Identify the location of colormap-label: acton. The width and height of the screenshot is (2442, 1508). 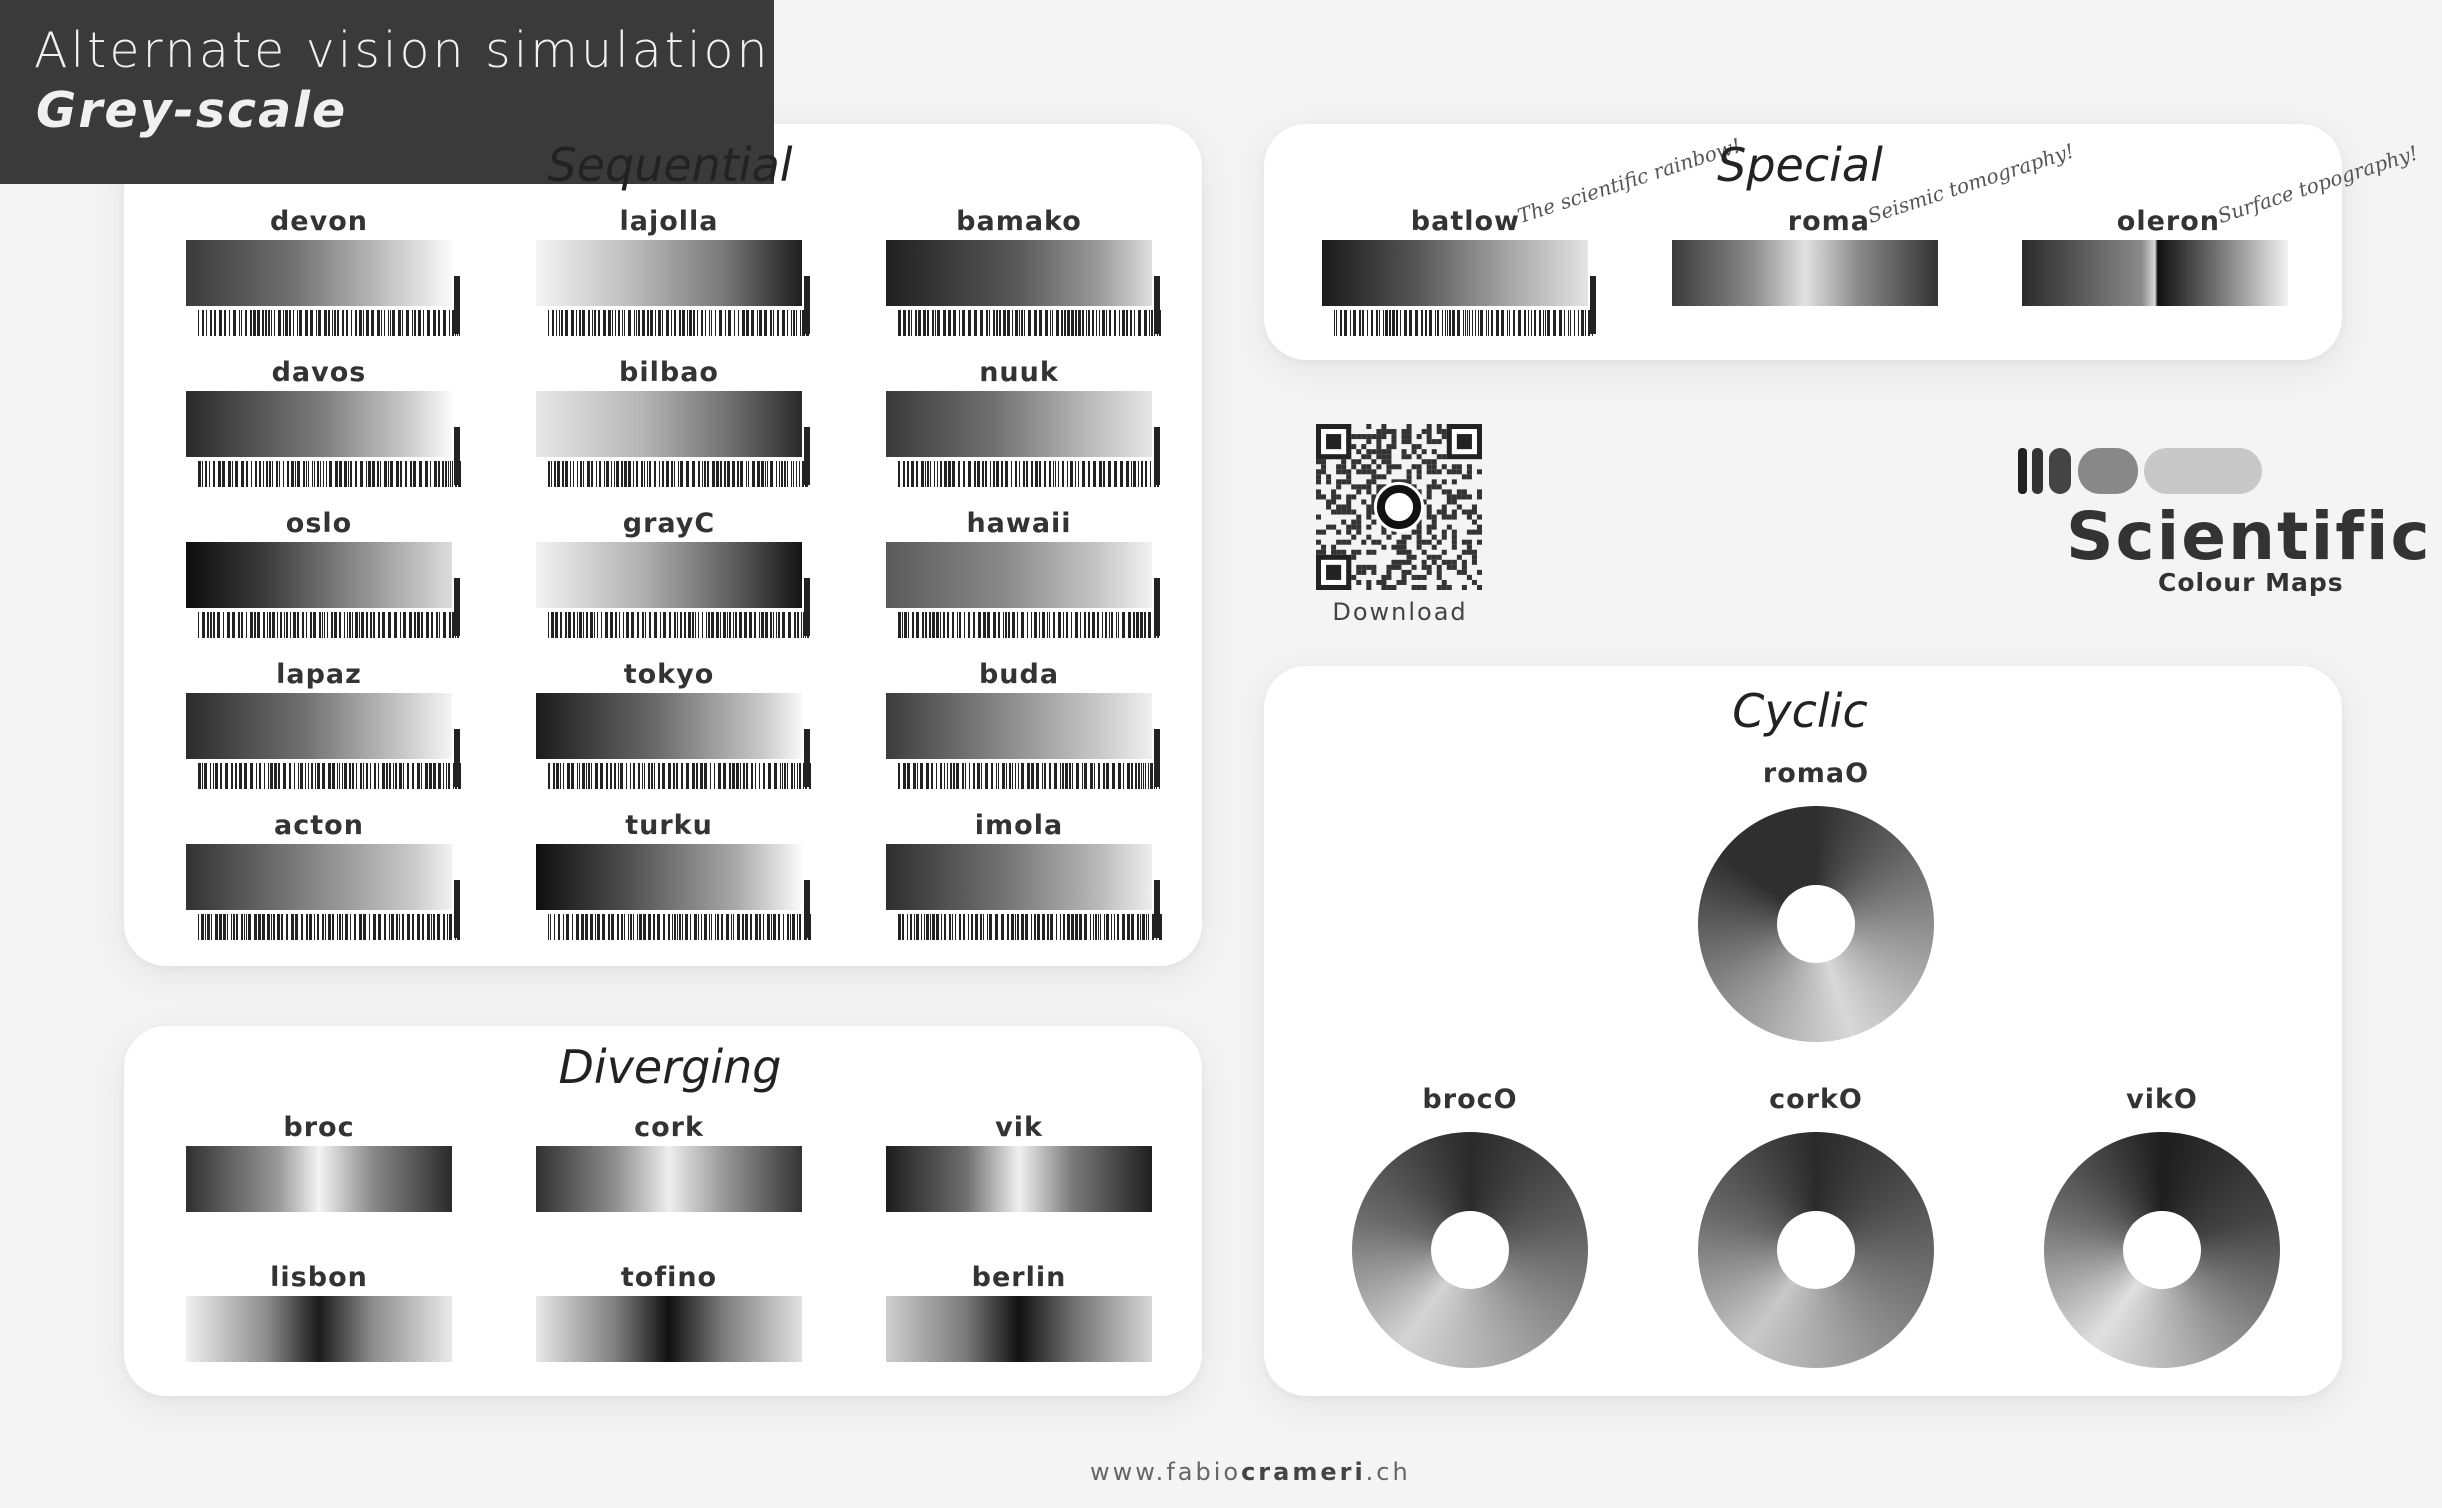
(319, 825).